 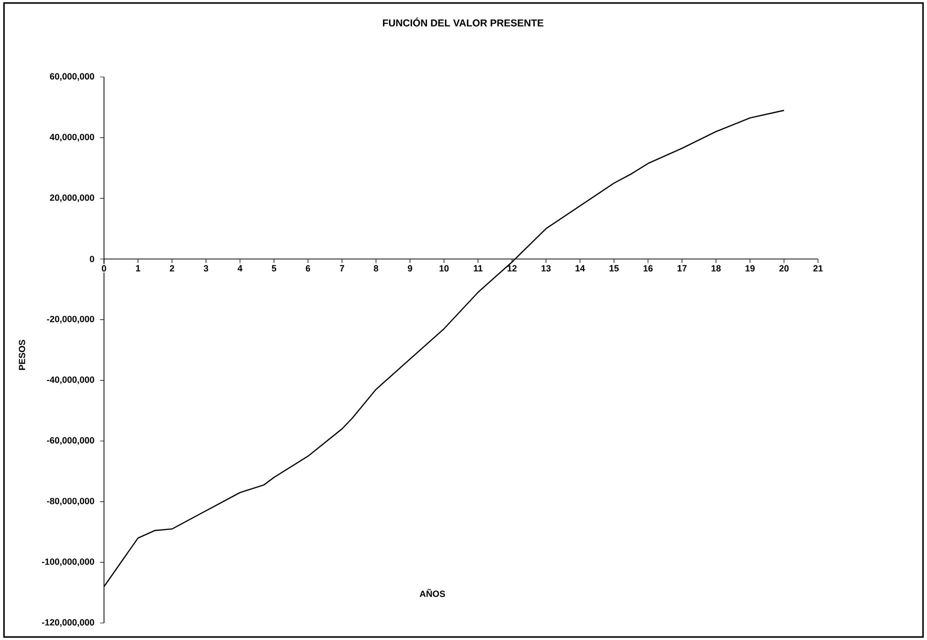 What do you see at coordinates (22, 355) in the screenshot?
I see `y-axis-title: PESOS` at bounding box center [22, 355].